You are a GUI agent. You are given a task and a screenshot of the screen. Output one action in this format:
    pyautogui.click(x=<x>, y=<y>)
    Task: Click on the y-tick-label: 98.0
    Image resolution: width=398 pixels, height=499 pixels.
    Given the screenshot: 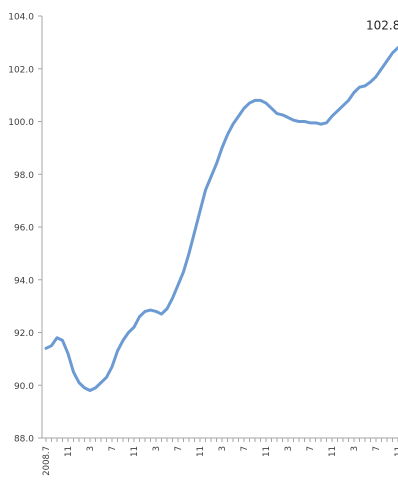 What is the action you would take?
    pyautogui.click(x=24, y=176)
    